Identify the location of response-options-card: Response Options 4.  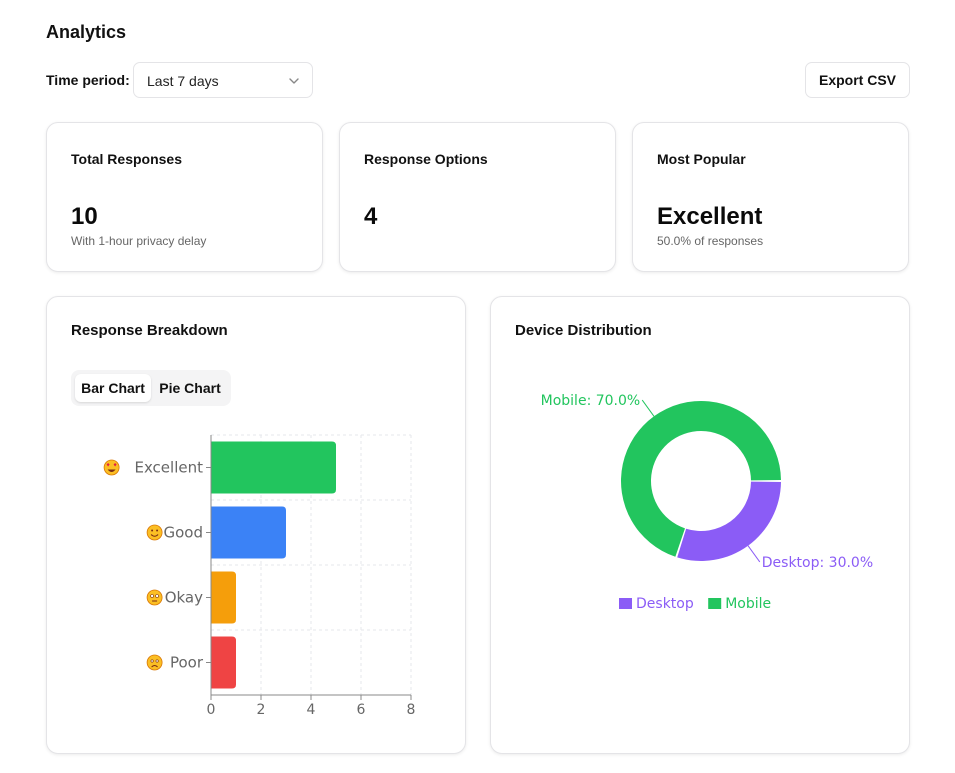
(477, 197).